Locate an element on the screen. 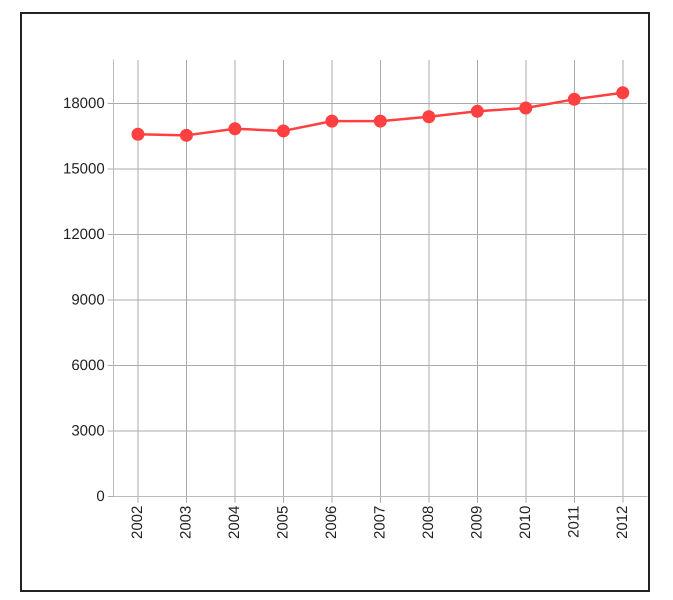 The height and width of the screenshot is (600, 673). y-tick-label: 12000 is located at coordinates (83, 234).